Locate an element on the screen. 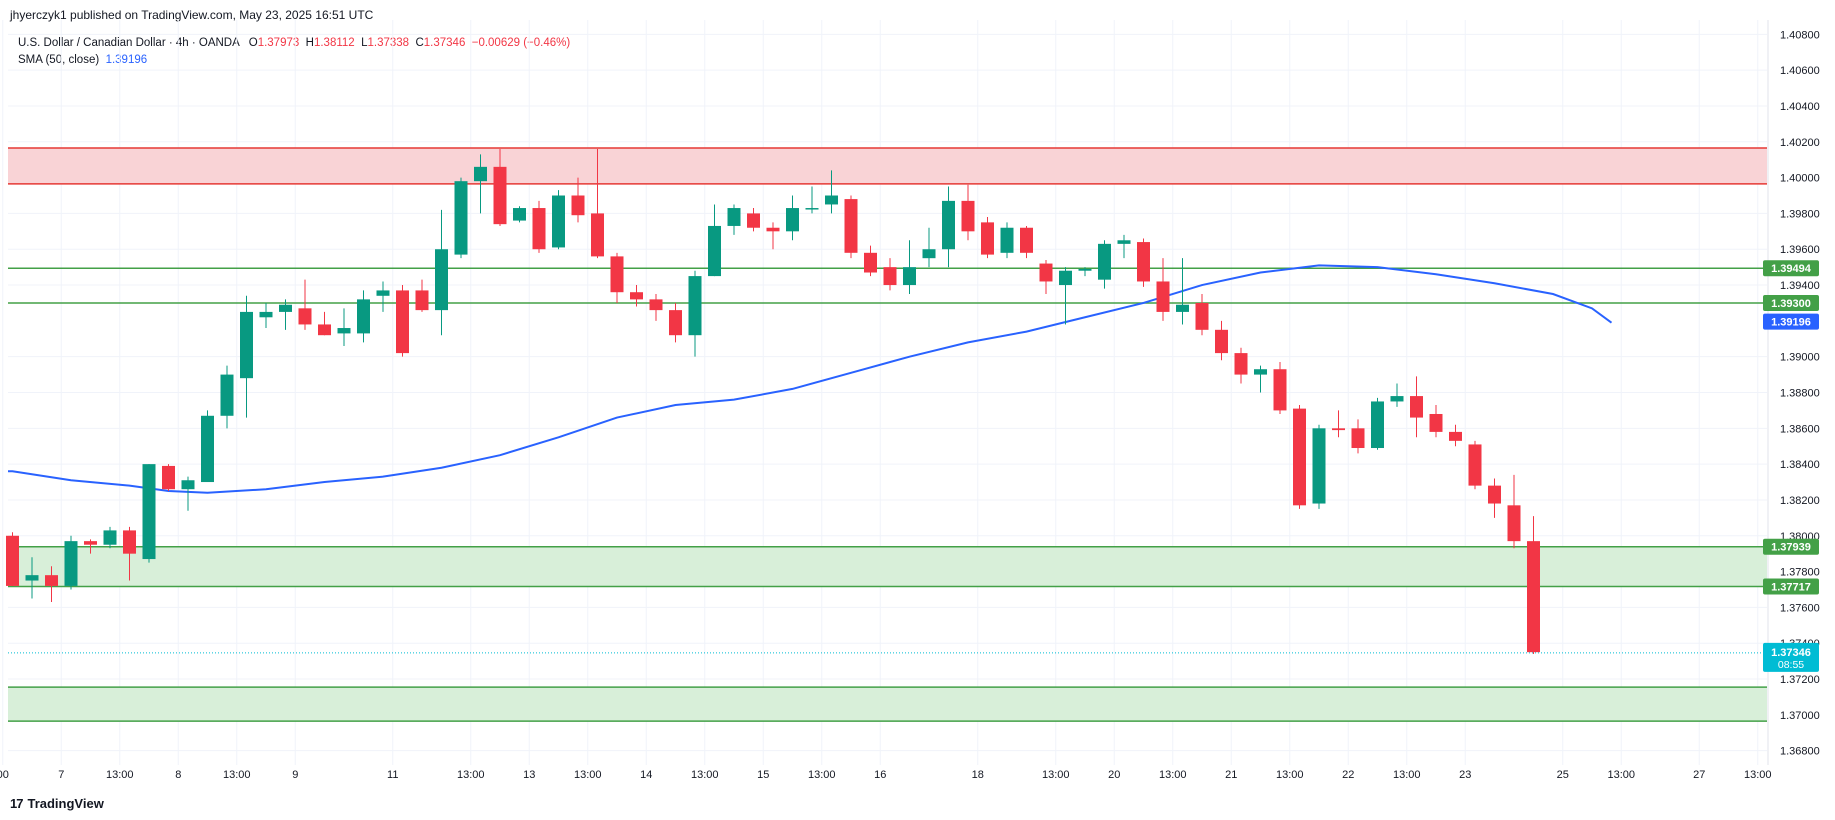 This screenshot has height=820, width=1835. sma-label: SMA (50, close) is located at coordinates (59, 60).